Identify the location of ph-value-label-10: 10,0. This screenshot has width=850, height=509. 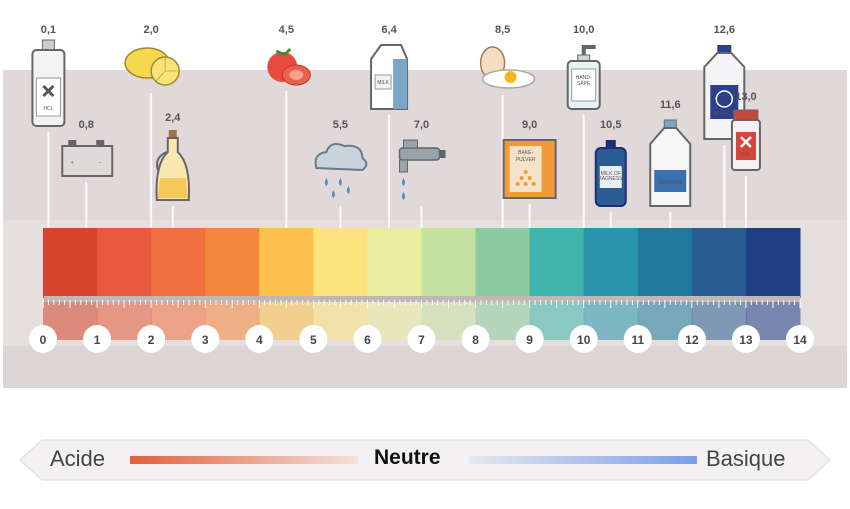
(583, 30).